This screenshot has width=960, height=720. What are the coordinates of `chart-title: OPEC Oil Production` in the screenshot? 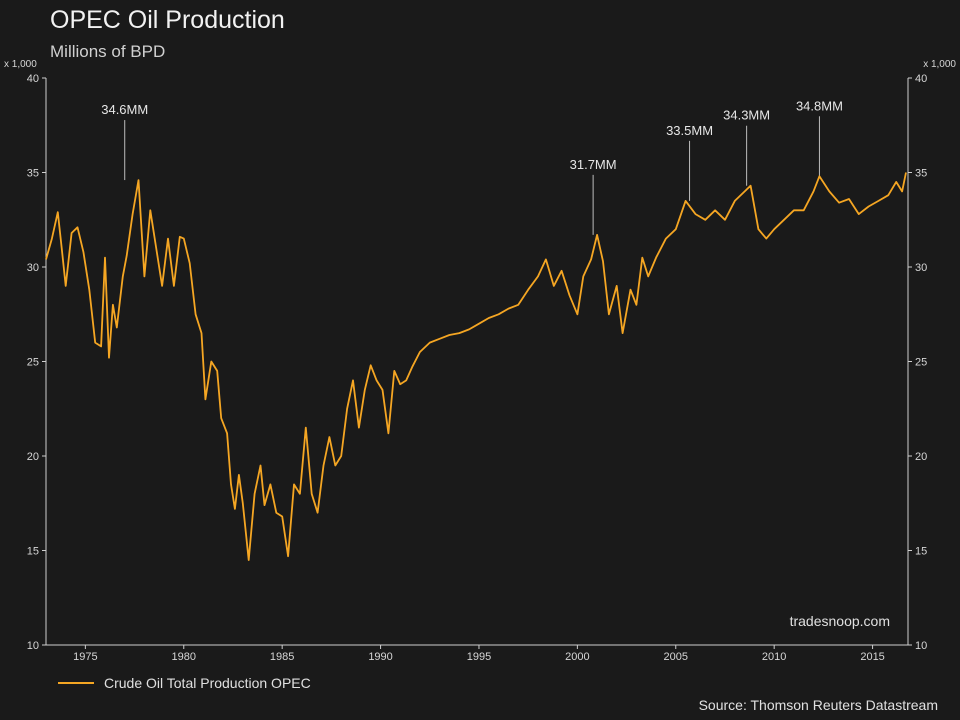 It's located at (167, 20).